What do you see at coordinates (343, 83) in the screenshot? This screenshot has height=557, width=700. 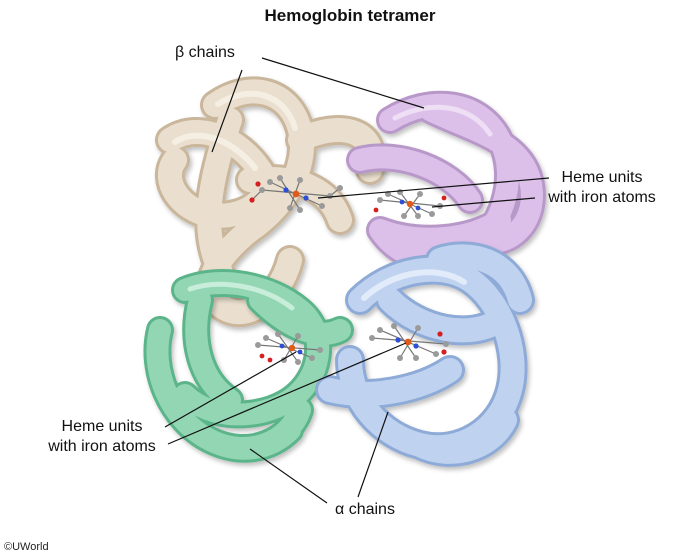 I see `leader-beta-to-right-chain` at bounding box center [343, 83].